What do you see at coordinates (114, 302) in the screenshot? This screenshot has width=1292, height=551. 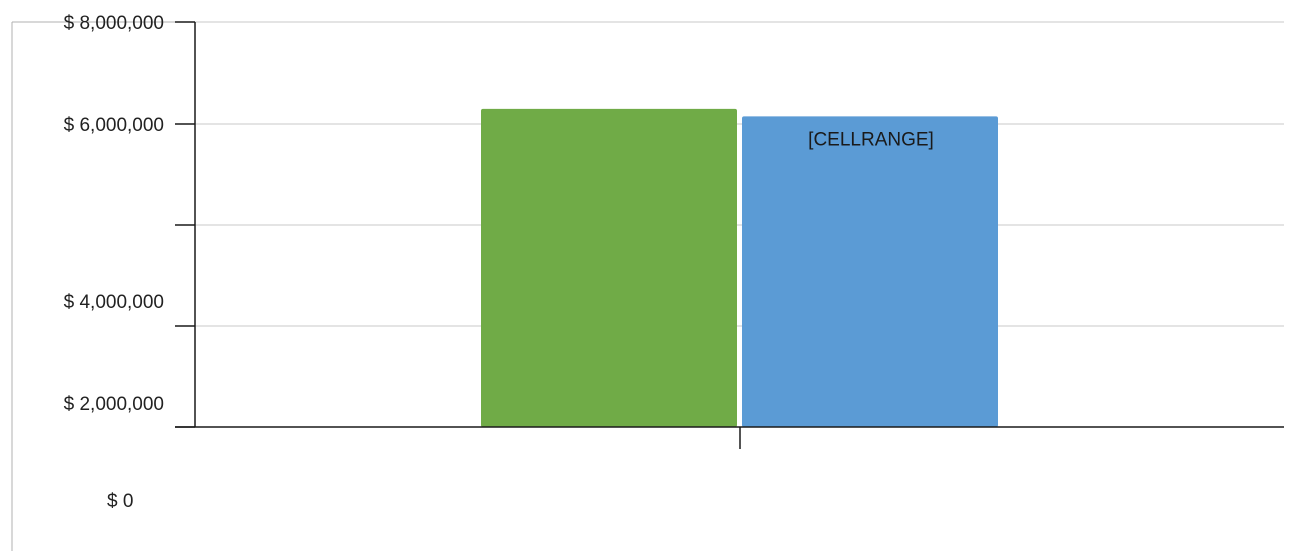 I see `y-axis-tick-label: $ 4,000,000` at bounding box center [114, 302].